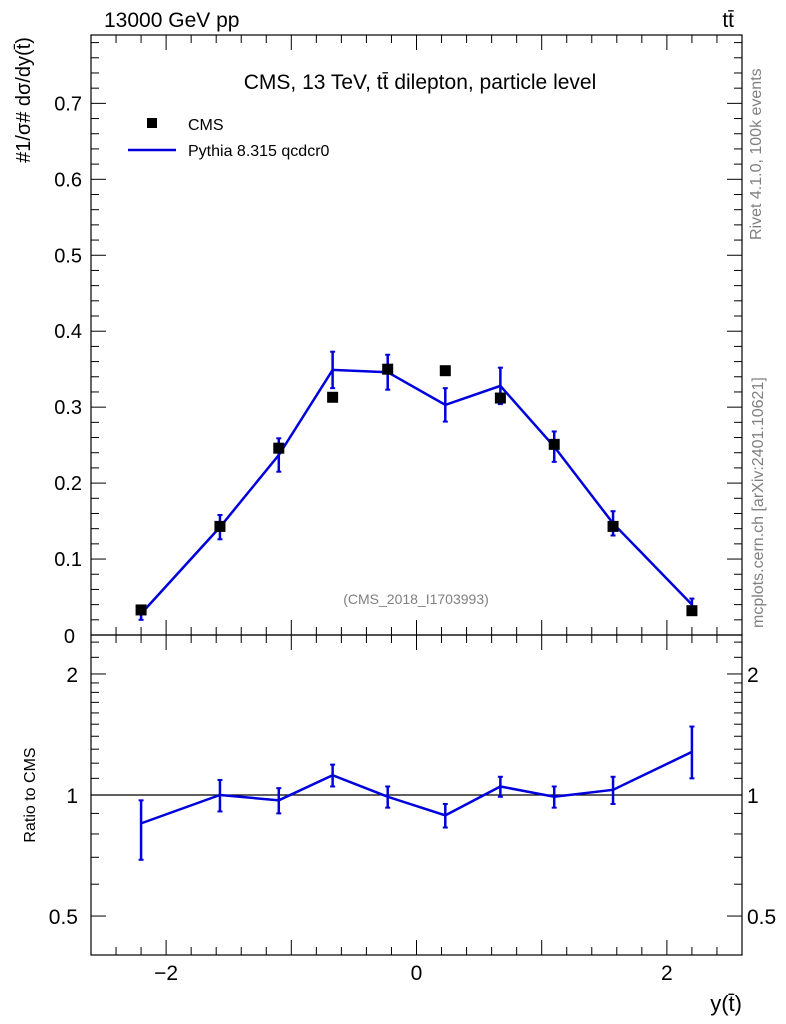 The height and width of the screenshot is (1024, 786). What do you see at coordinates (417, 973) in the screenshot?
I see `x-tick-label: 0` at bounding box center [417, 973].